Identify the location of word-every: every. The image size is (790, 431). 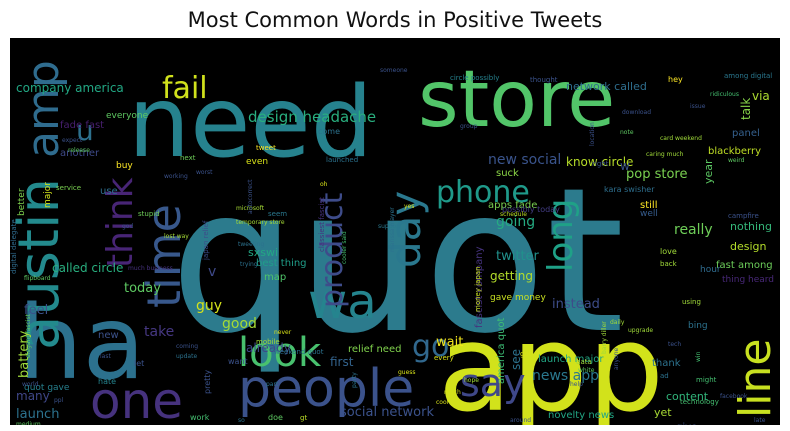
(444, 358).